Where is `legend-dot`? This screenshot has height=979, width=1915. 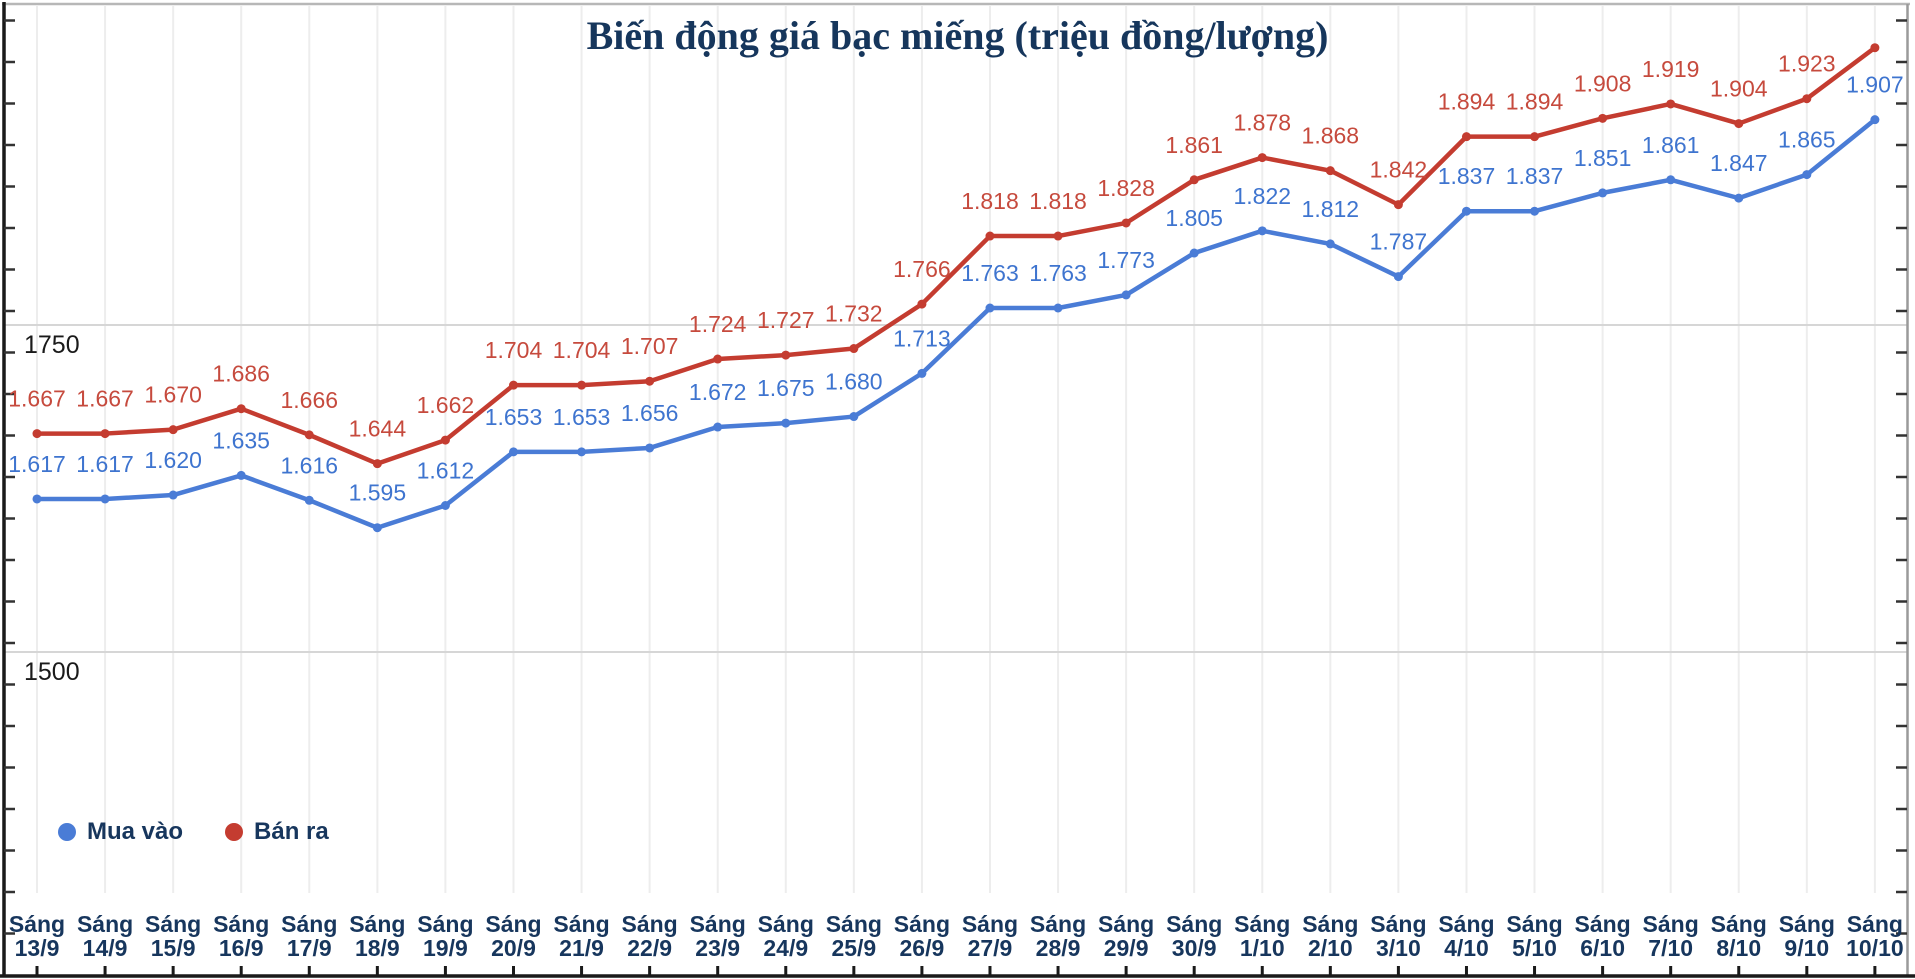
legend-dot is located at coordinates (67, 832).